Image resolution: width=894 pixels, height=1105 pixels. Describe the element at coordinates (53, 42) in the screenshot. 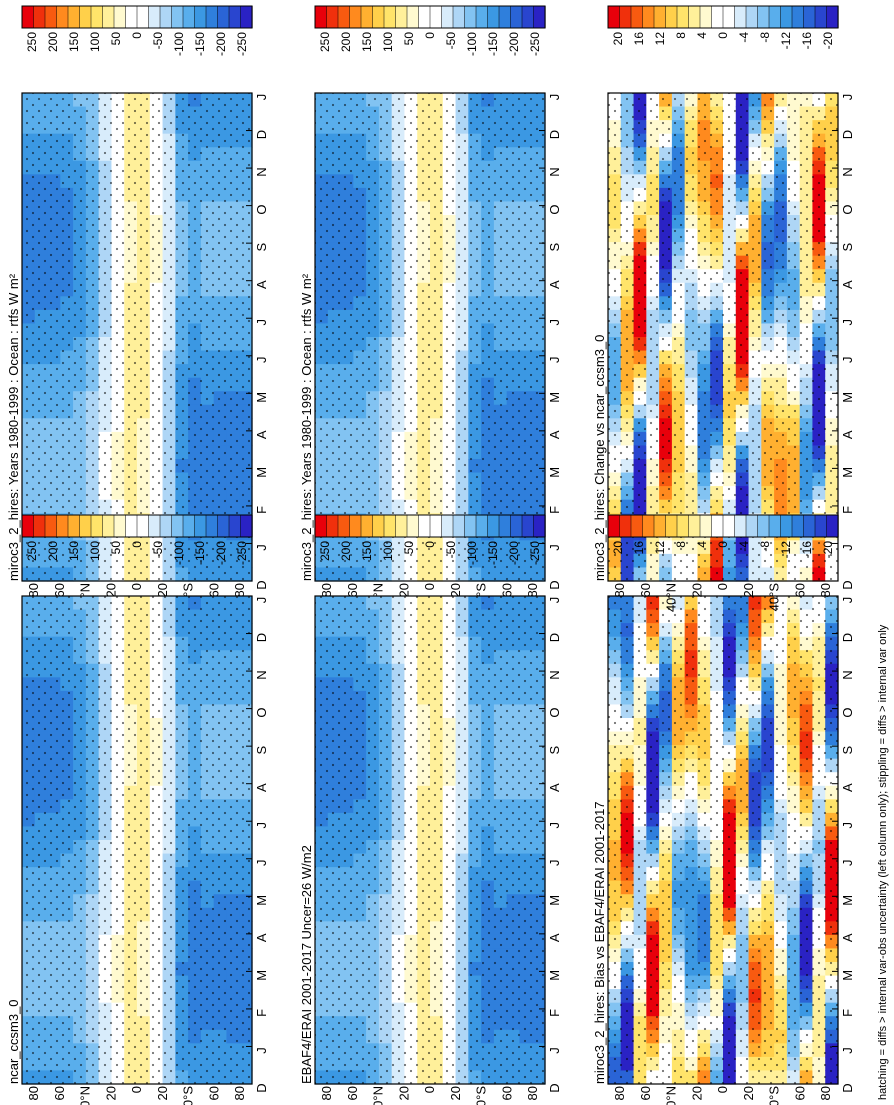

I see `colorbar-label: 200` at that location.